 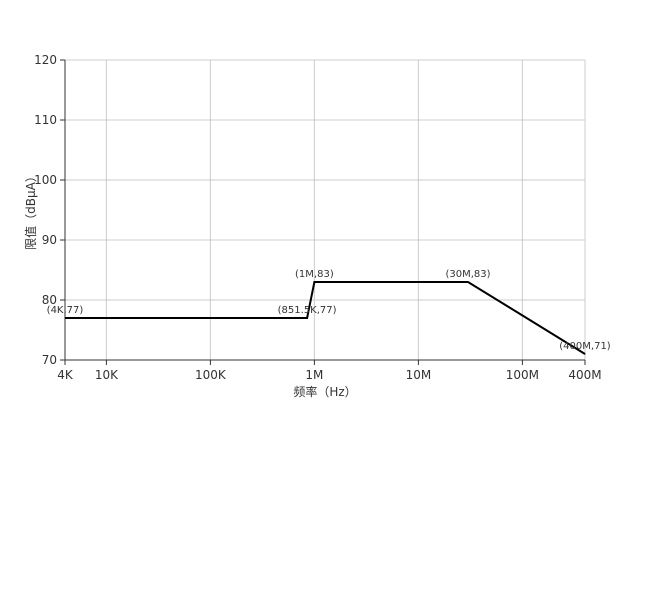 I want to click on y-tick-label: 110, so click(x=45, y=120).